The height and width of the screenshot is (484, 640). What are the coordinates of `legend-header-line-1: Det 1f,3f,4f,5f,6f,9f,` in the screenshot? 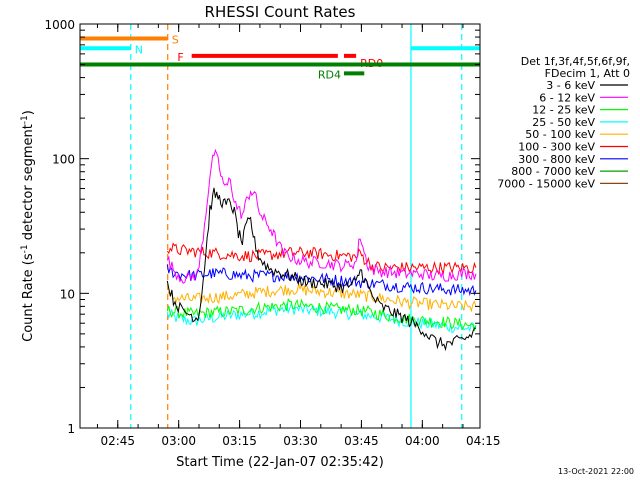 It's located at (575, 61).